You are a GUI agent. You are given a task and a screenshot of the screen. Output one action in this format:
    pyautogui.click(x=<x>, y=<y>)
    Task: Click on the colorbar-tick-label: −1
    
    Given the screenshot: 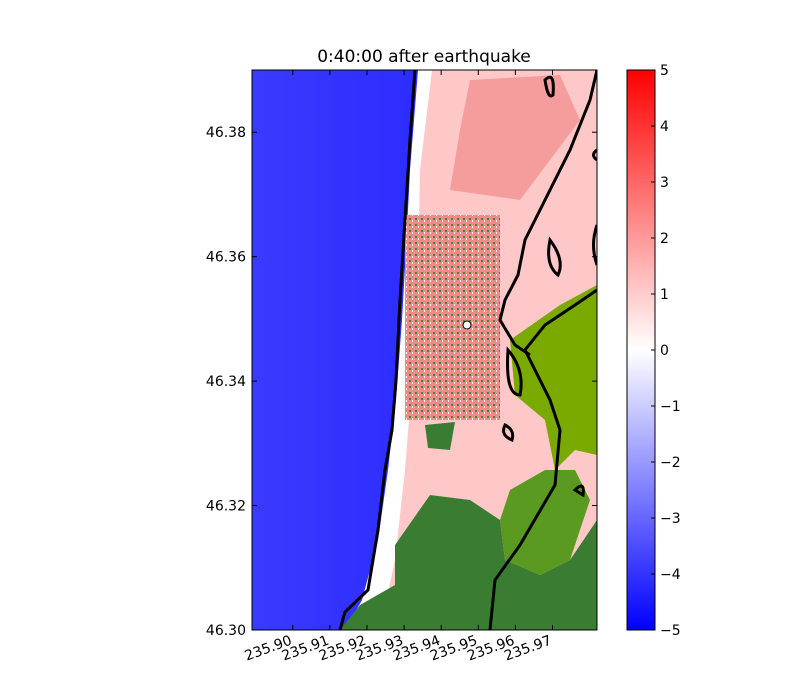 What is the action you would take?
    pyautogui.click(x=670, y=407)
    